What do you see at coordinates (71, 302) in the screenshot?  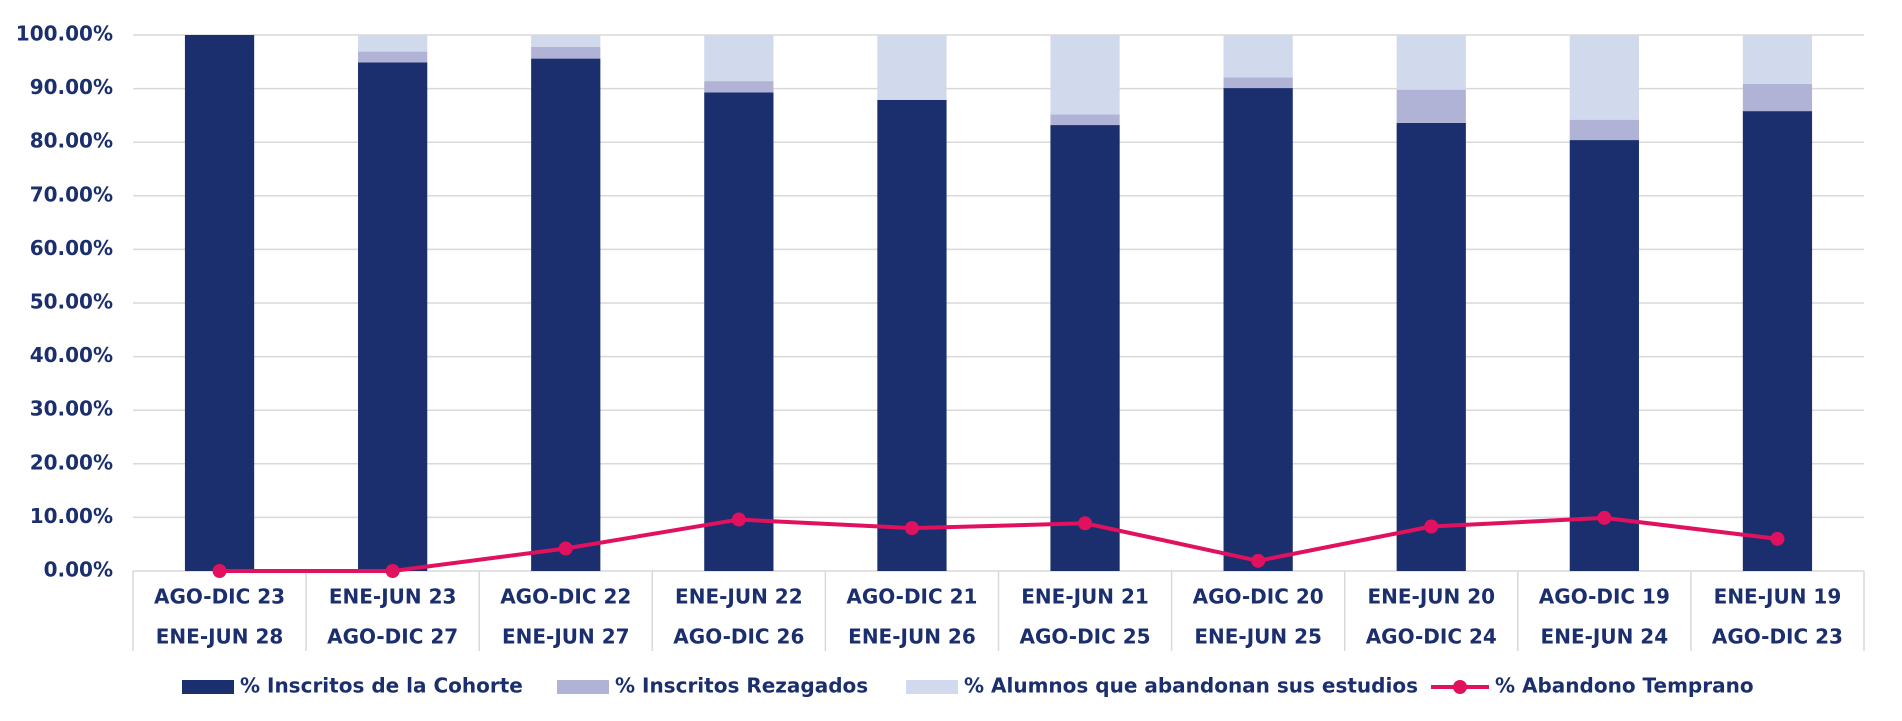 I see `y-tick-label: 50.00%` at bounding box center [71, 302].